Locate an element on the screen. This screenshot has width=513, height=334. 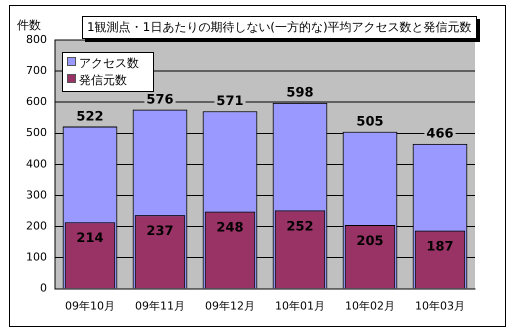
data-label: 598 is located at coordinates (300, 93).